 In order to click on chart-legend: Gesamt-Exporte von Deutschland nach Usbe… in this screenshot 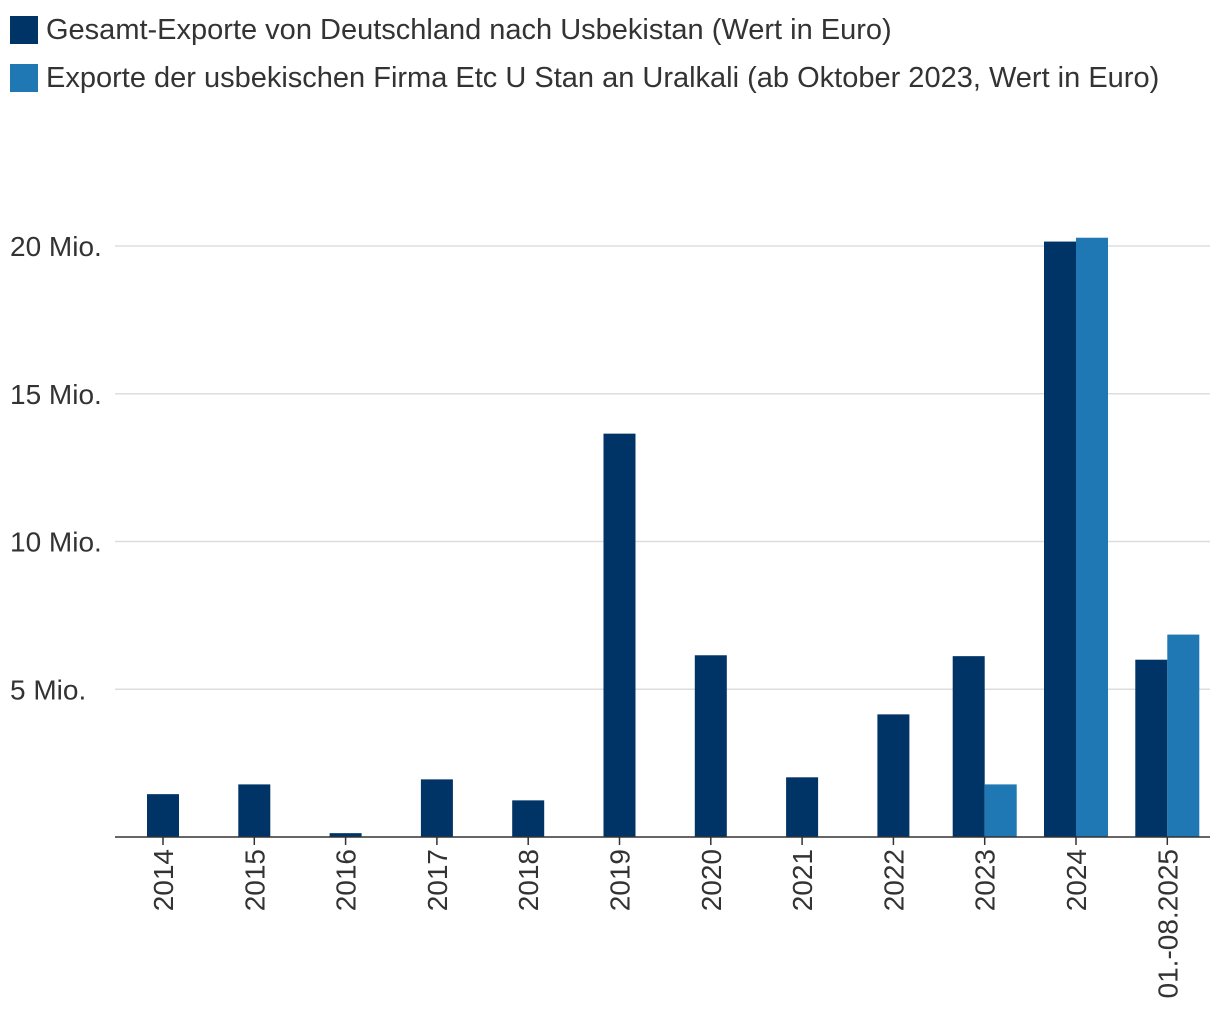, I will do `click(584, 58)`.